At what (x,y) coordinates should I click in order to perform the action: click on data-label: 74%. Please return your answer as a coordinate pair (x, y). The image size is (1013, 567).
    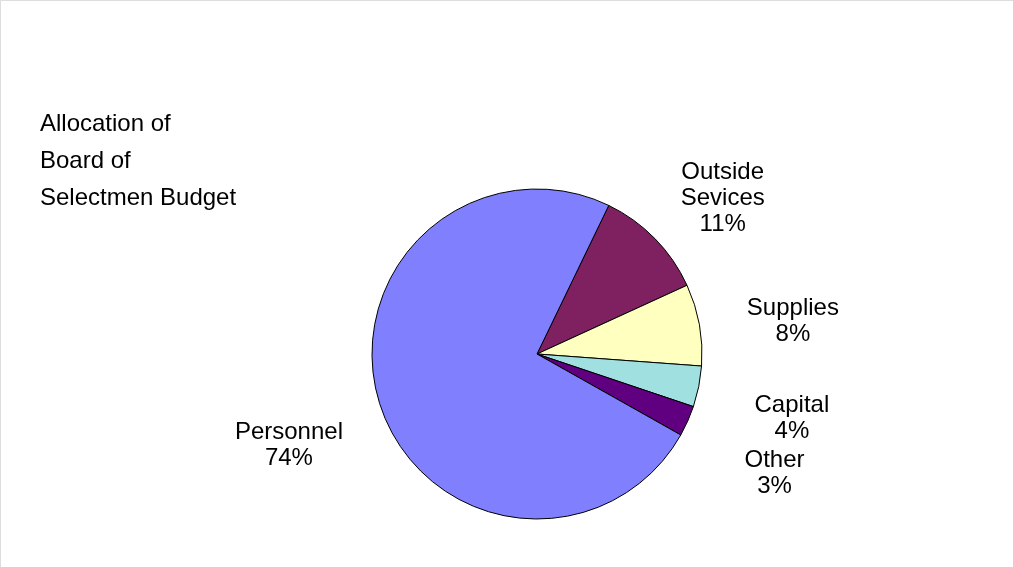
    Looking at the image, I should click on (288, 456).